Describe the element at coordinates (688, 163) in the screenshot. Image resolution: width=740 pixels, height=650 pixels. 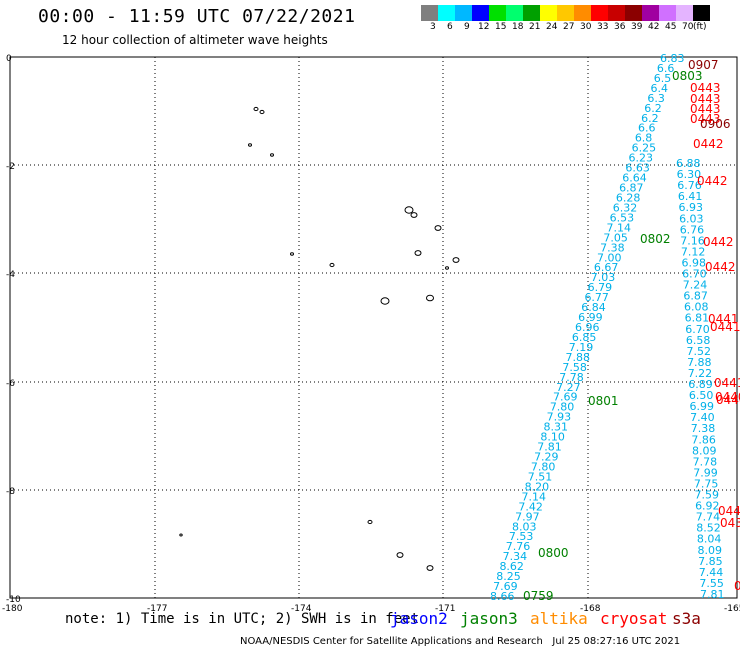
I see `wave-height-label: 6.88` at that location.